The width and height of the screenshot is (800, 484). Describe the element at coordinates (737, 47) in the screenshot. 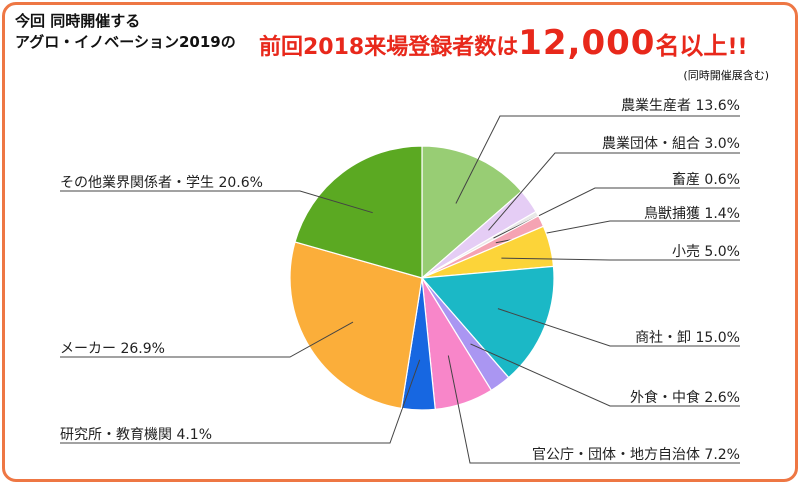

I see `headline-bang: !!` at that location.